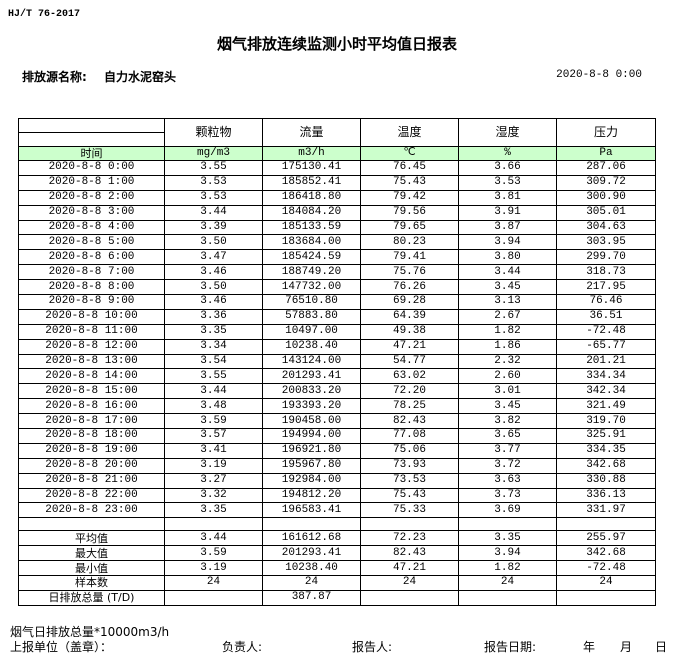 Image resolution: width=674 pixels, height=659 pixels. Describe the element at coordinates (91, 538) in the screenshot. I see `summary-label: 平均值` at that location.